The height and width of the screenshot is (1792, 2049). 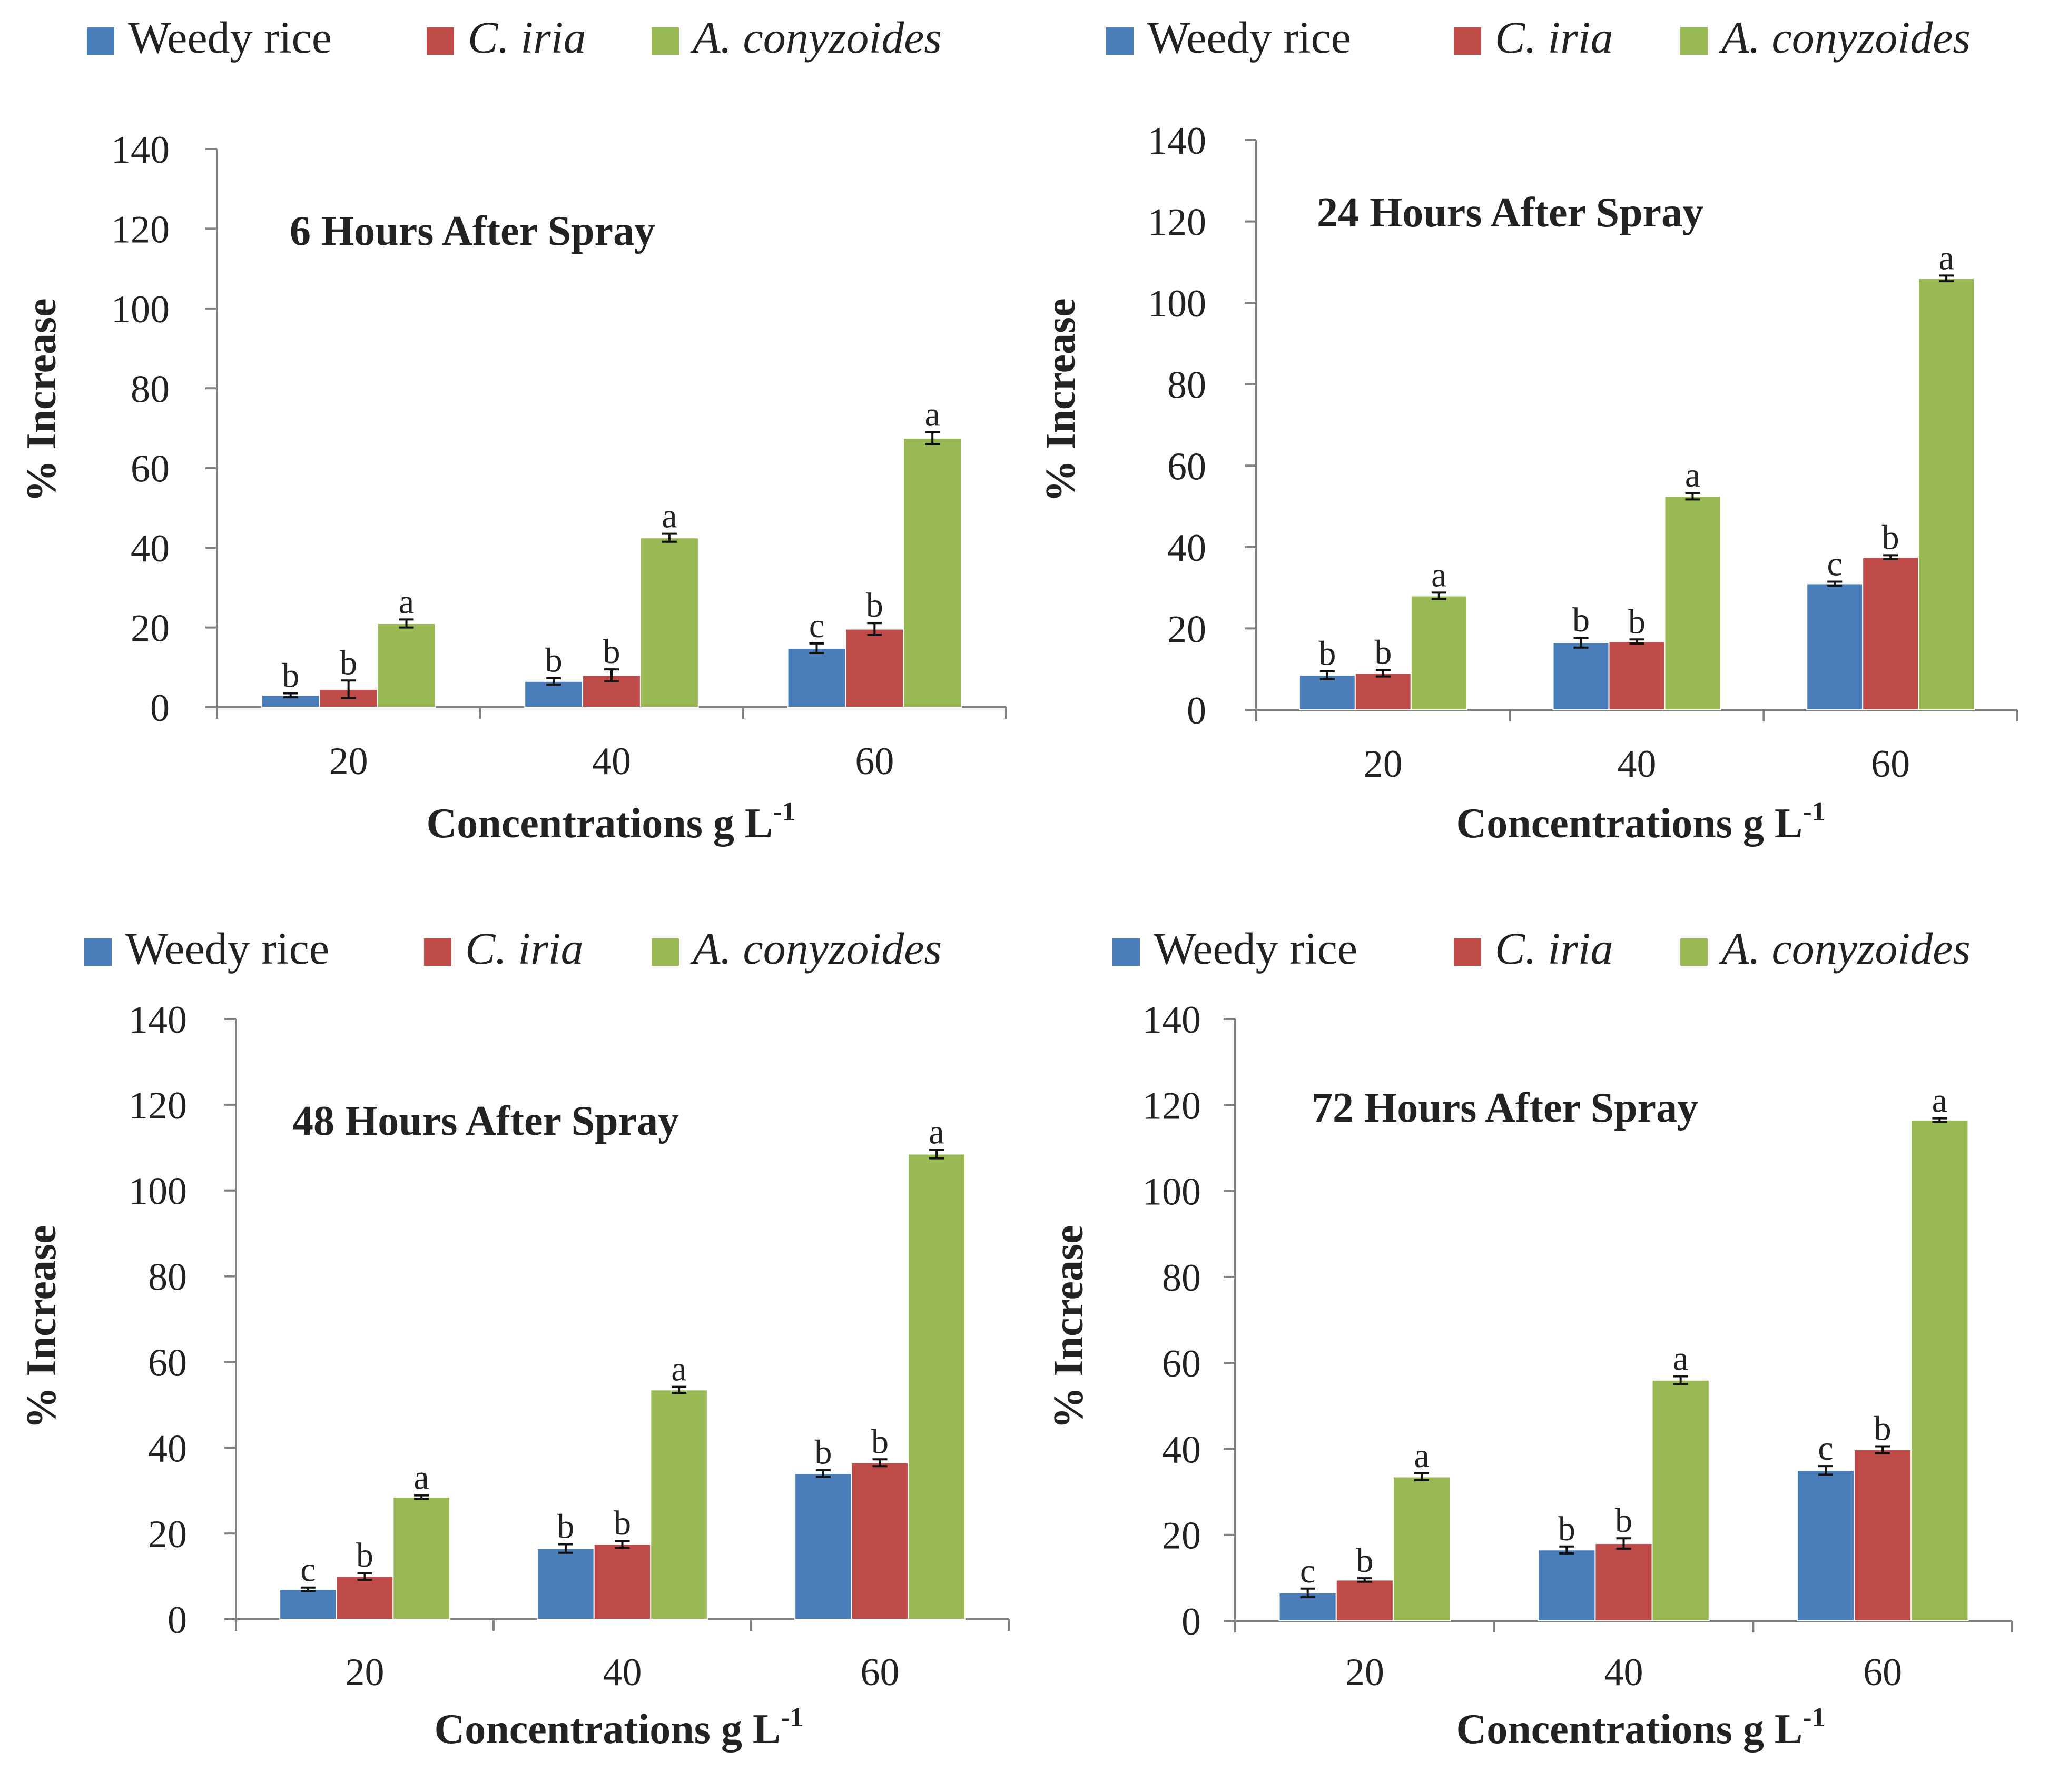 I want to click on y-tick-label: 60, so click(x=150, y=470).